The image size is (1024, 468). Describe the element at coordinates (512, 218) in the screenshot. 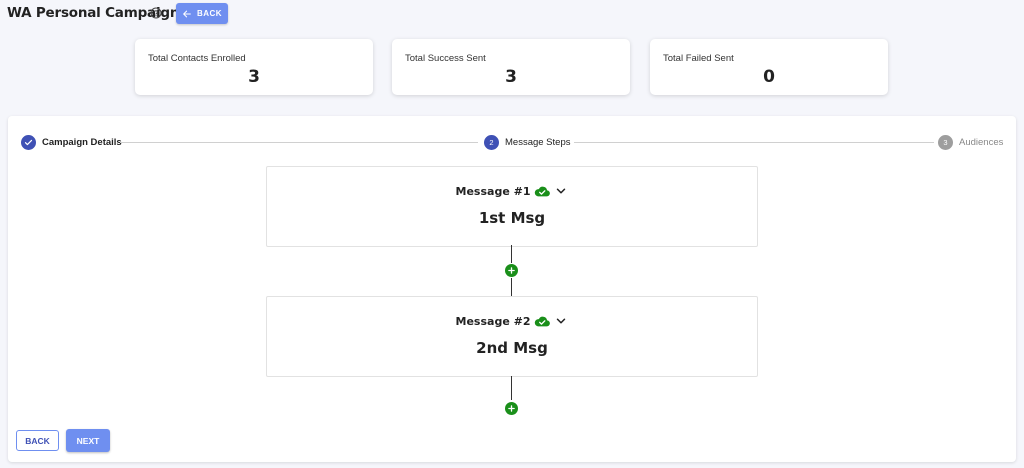

I see `message-body: 1st Msg` at that location.